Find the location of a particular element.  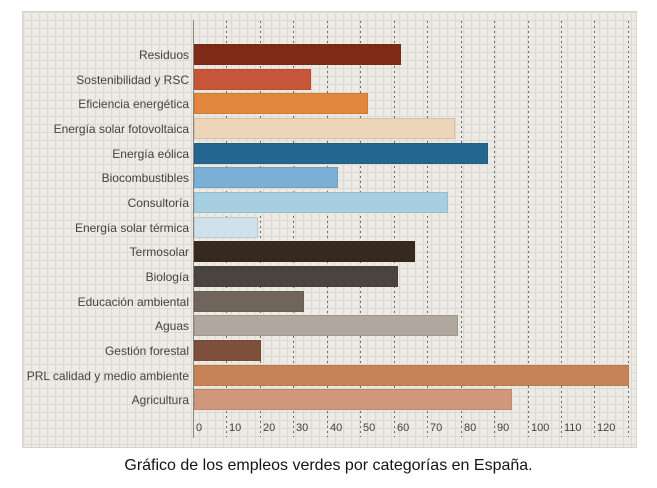

category-label: Consultoría is located at coordinates (158, 203).